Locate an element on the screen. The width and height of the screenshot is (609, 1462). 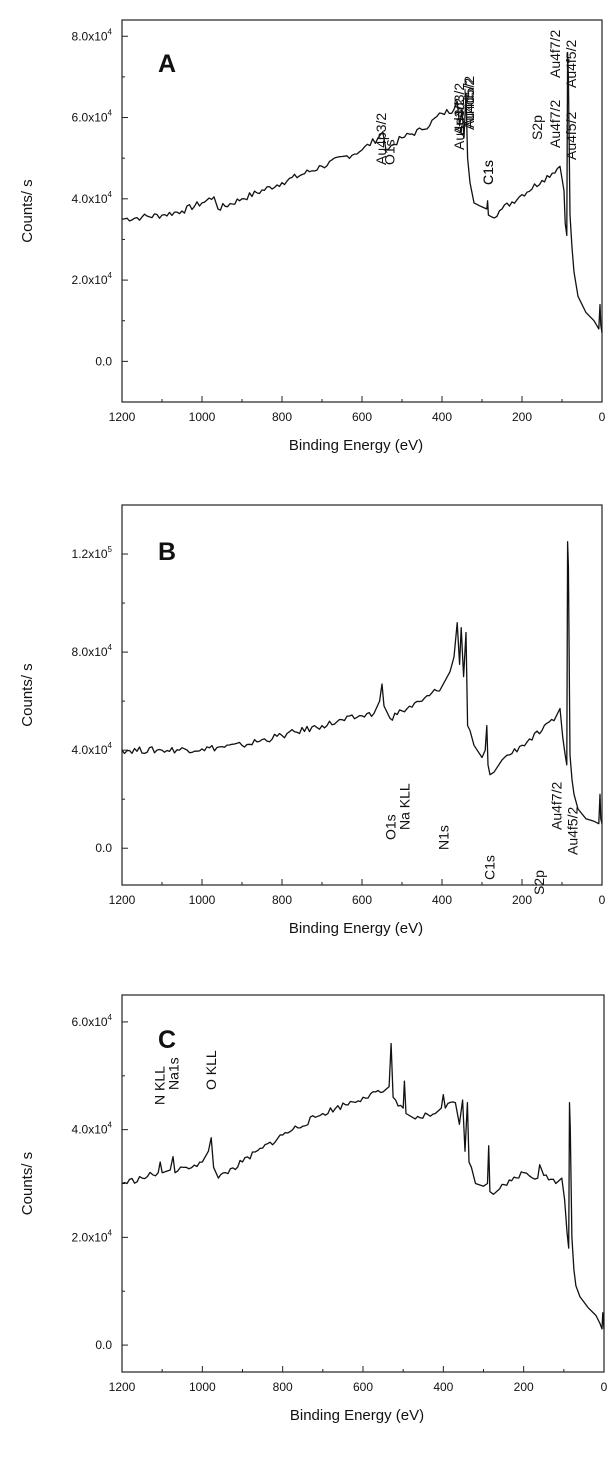
peak-label: N1s is located at coordinates (443, 837).